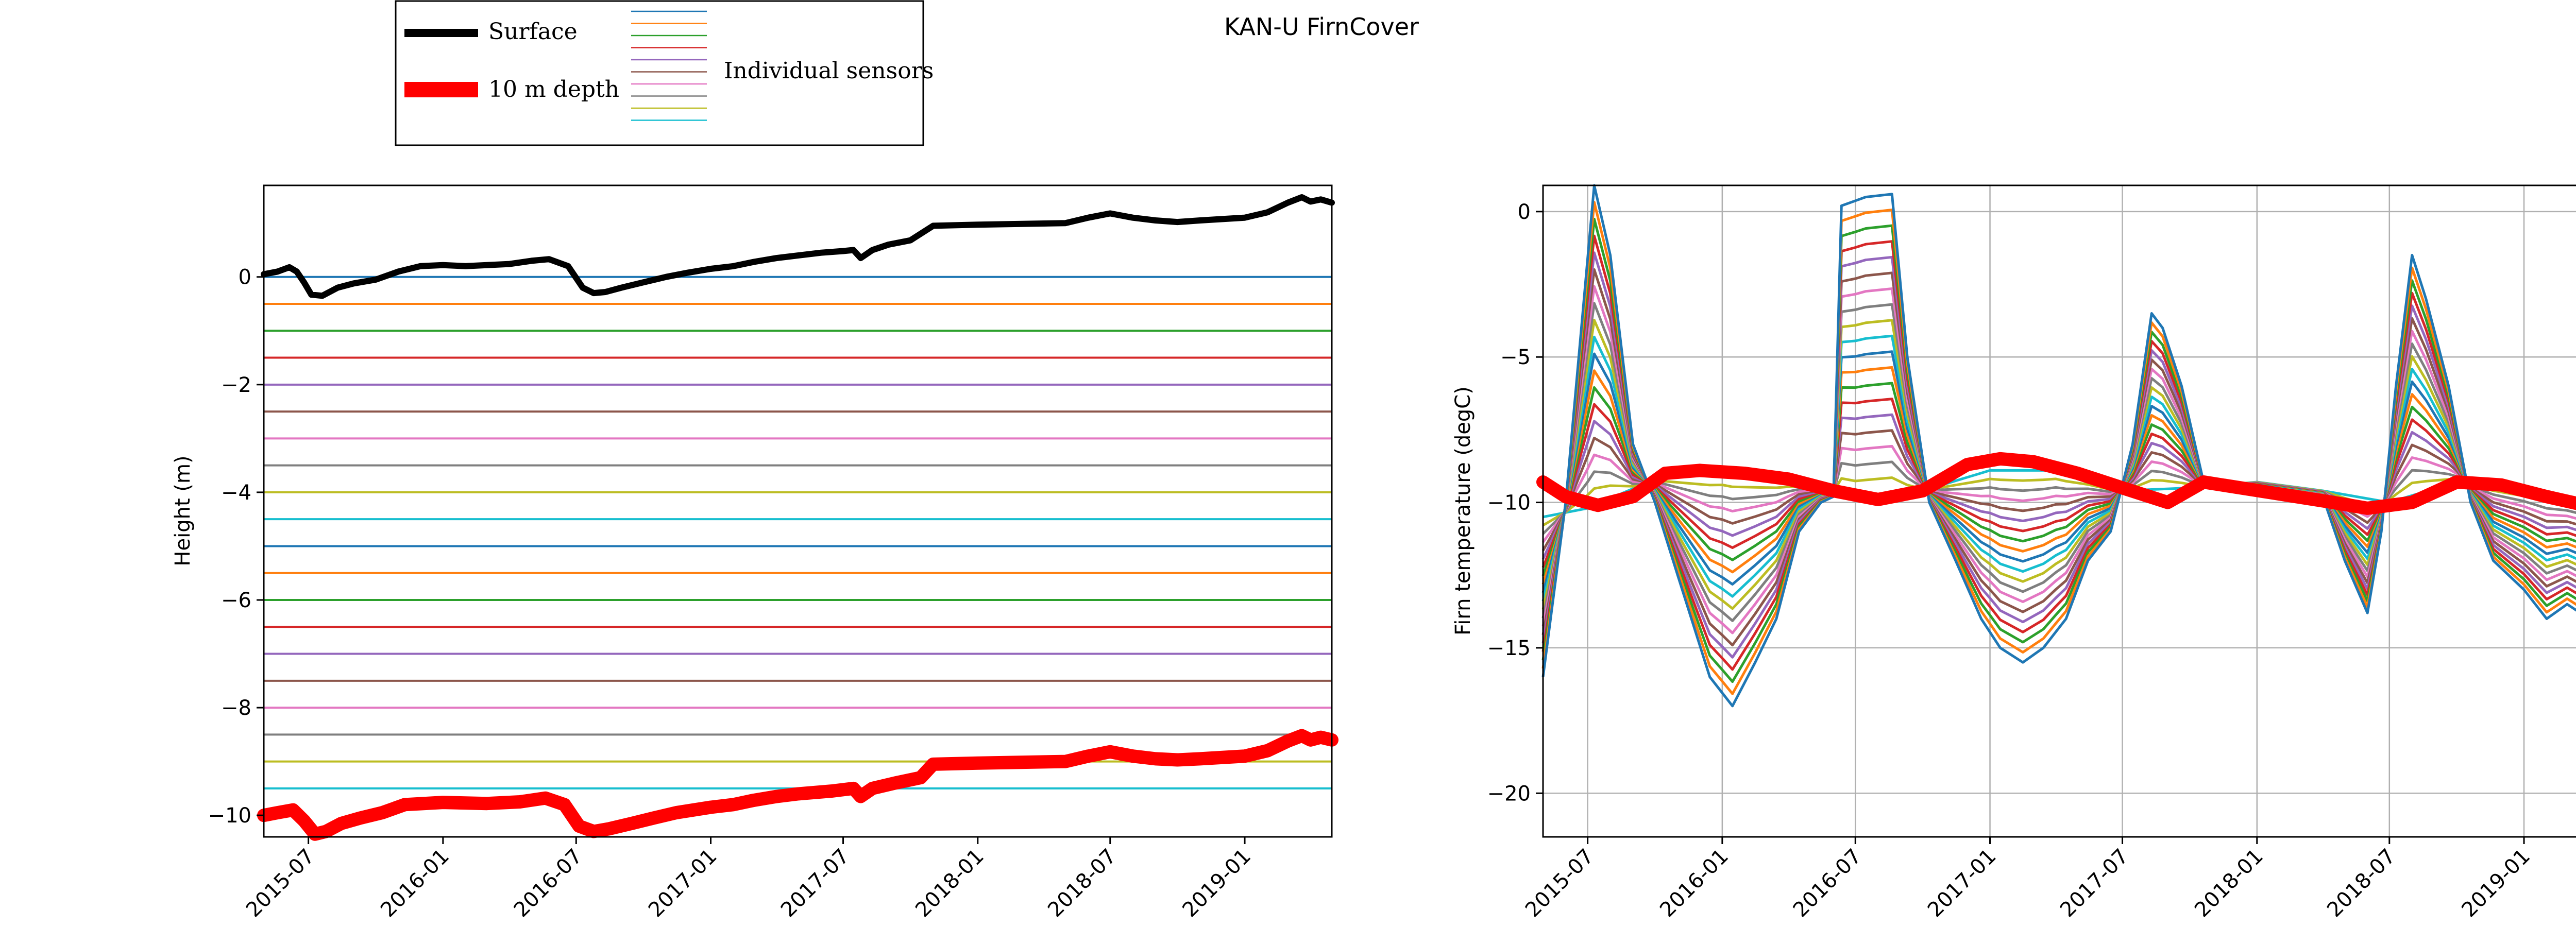  What do you see at coordinates (236, 493) in the screenshot?
I see `y-tick-label: −4` at bounding box center [236, 493].